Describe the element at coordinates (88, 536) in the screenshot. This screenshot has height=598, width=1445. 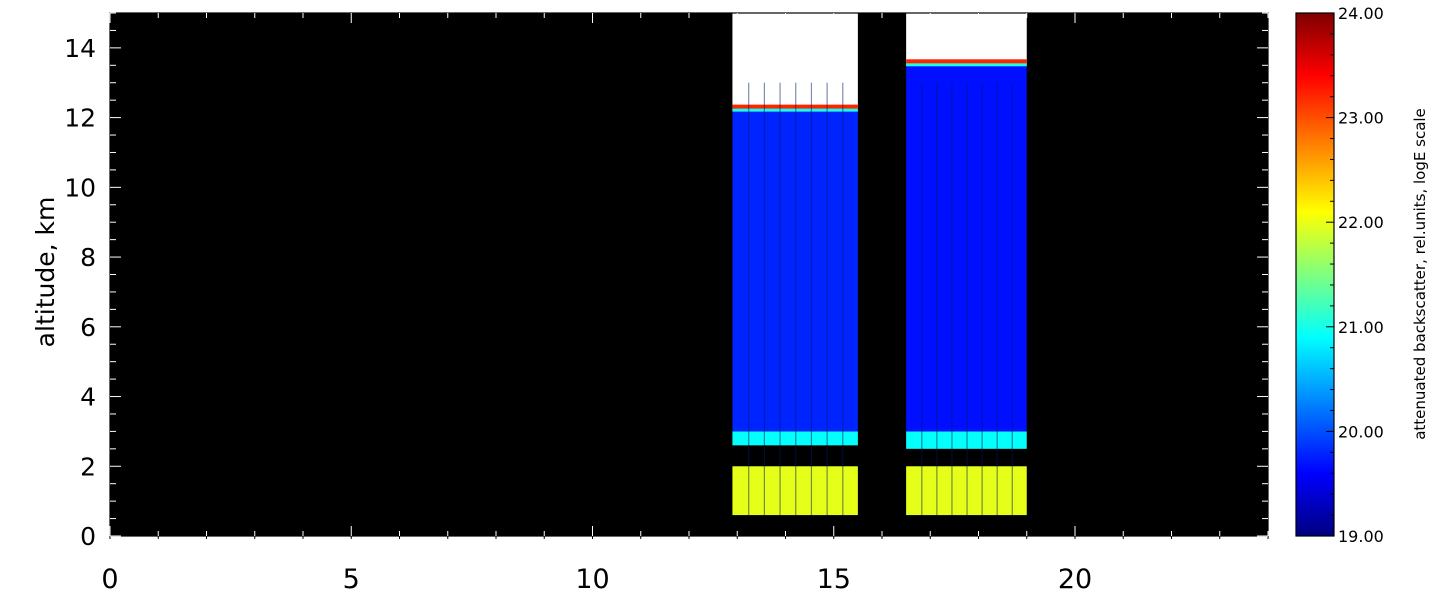
I see `y-tick-label: 0` at that location.